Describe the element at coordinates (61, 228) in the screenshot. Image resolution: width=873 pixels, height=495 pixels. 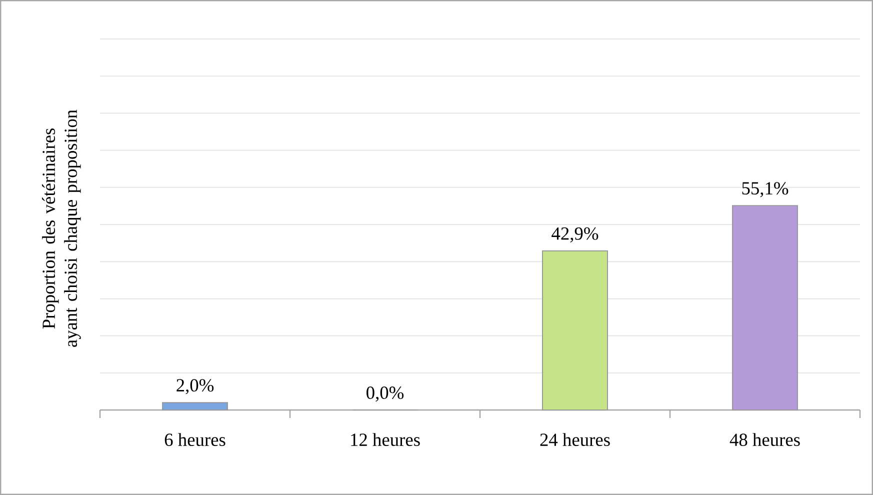
I see `y-axis-title: Proportion des vétérinaires ayant choisi chaque proposition` at that location.